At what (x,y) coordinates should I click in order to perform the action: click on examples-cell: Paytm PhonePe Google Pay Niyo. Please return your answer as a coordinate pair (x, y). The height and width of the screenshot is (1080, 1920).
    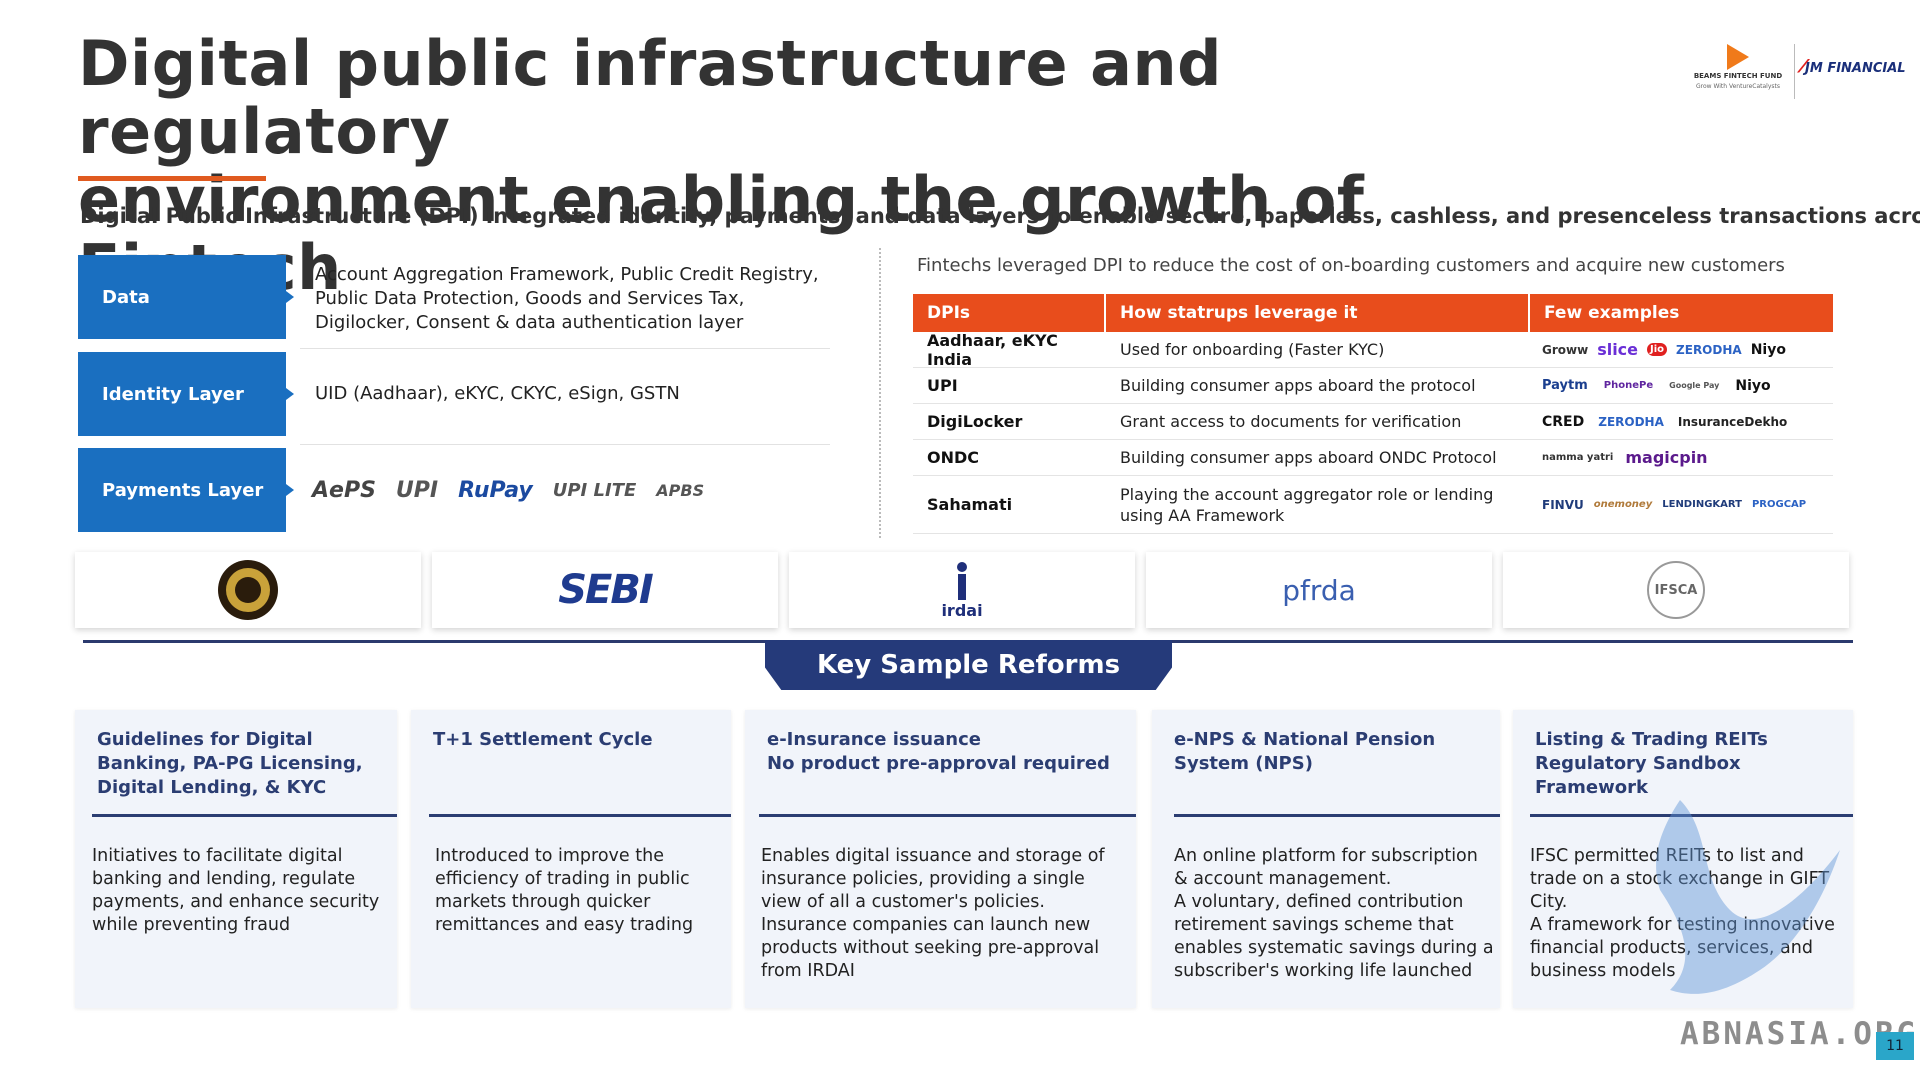
    Looking at the image, I should click on (1681, 386).